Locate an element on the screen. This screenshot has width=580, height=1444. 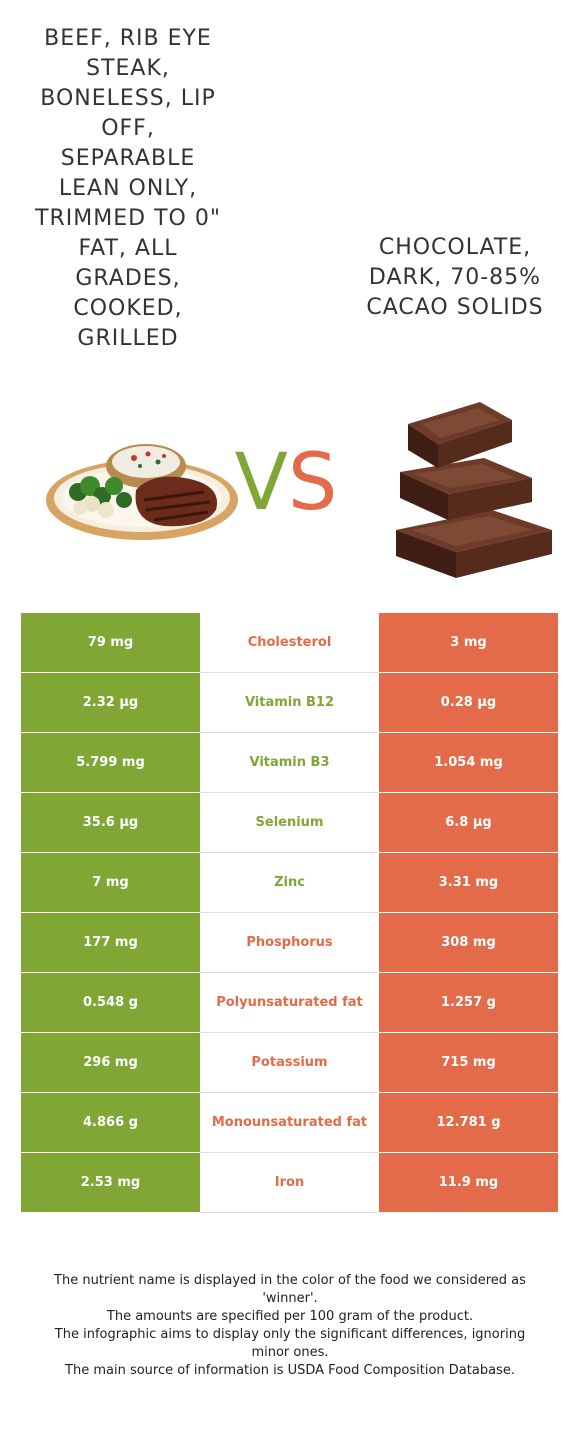
table-row: 35.6 µg Selenium 6.8 µg is located at coordinates (289, 822).